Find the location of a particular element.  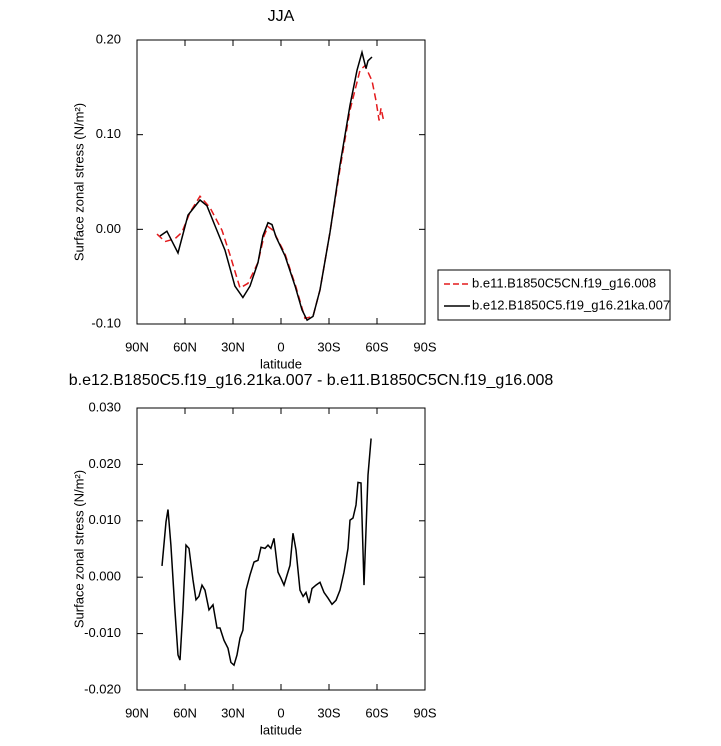

y-tick-label: 0.020 is located at coordinates (104, 463).